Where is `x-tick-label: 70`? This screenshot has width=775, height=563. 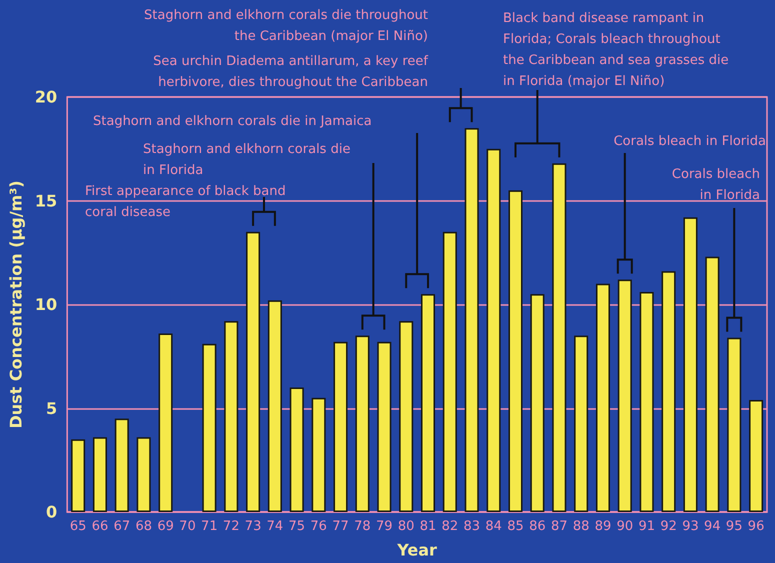 x-tick-label: 70 is located at coordinates (187, 526).